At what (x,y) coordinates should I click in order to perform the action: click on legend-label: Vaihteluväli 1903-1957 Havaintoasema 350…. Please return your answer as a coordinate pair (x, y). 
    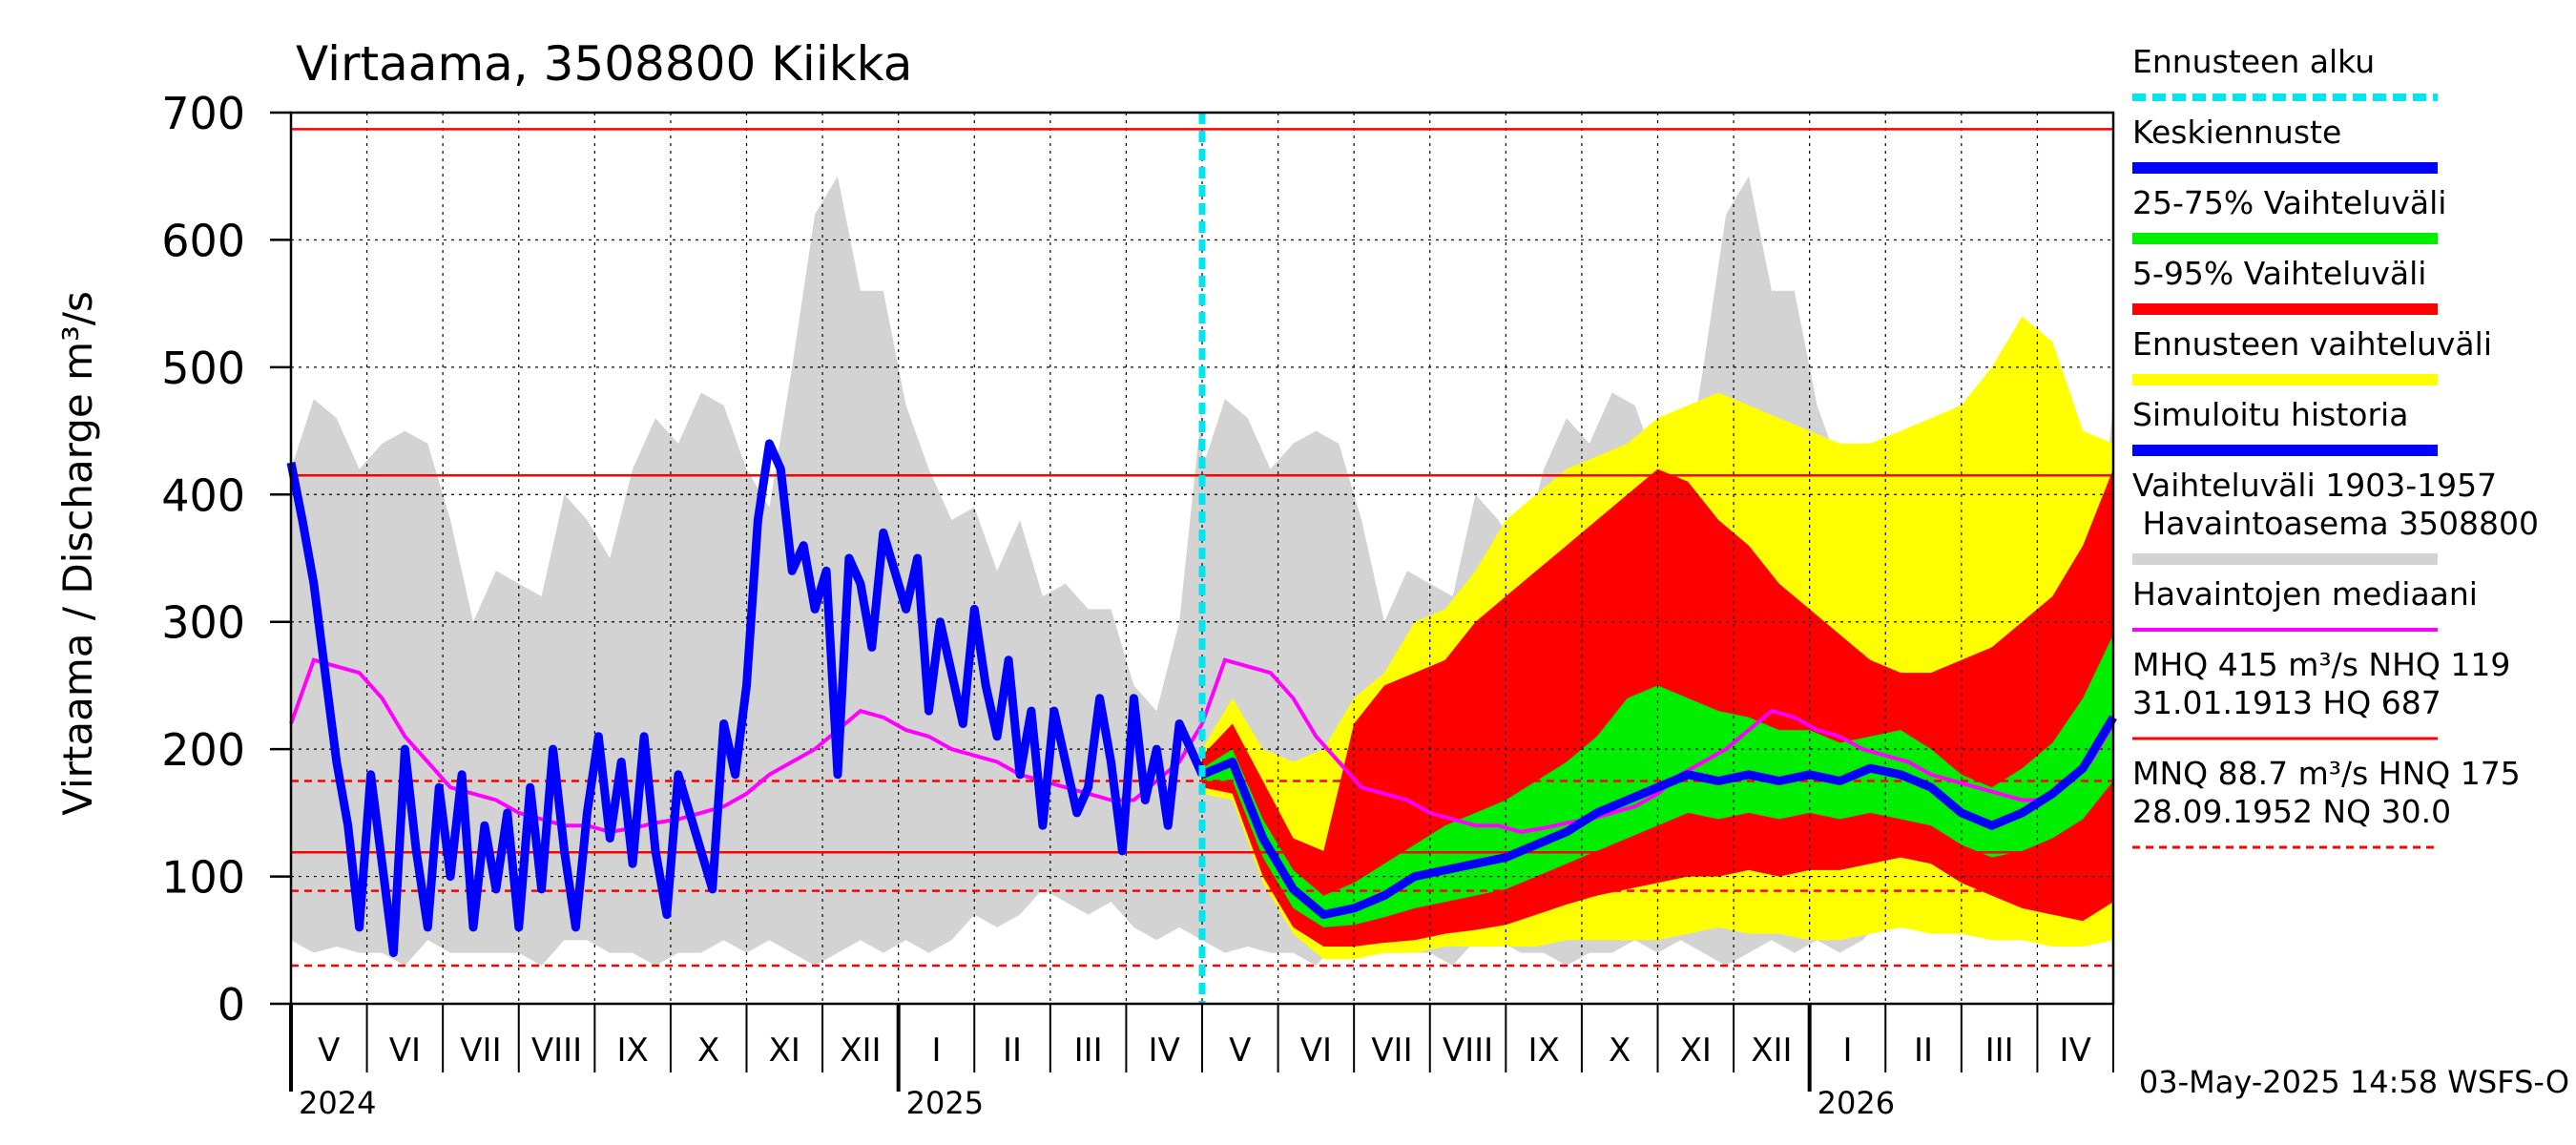
    Looking at the image, I should click on (2335, 505).